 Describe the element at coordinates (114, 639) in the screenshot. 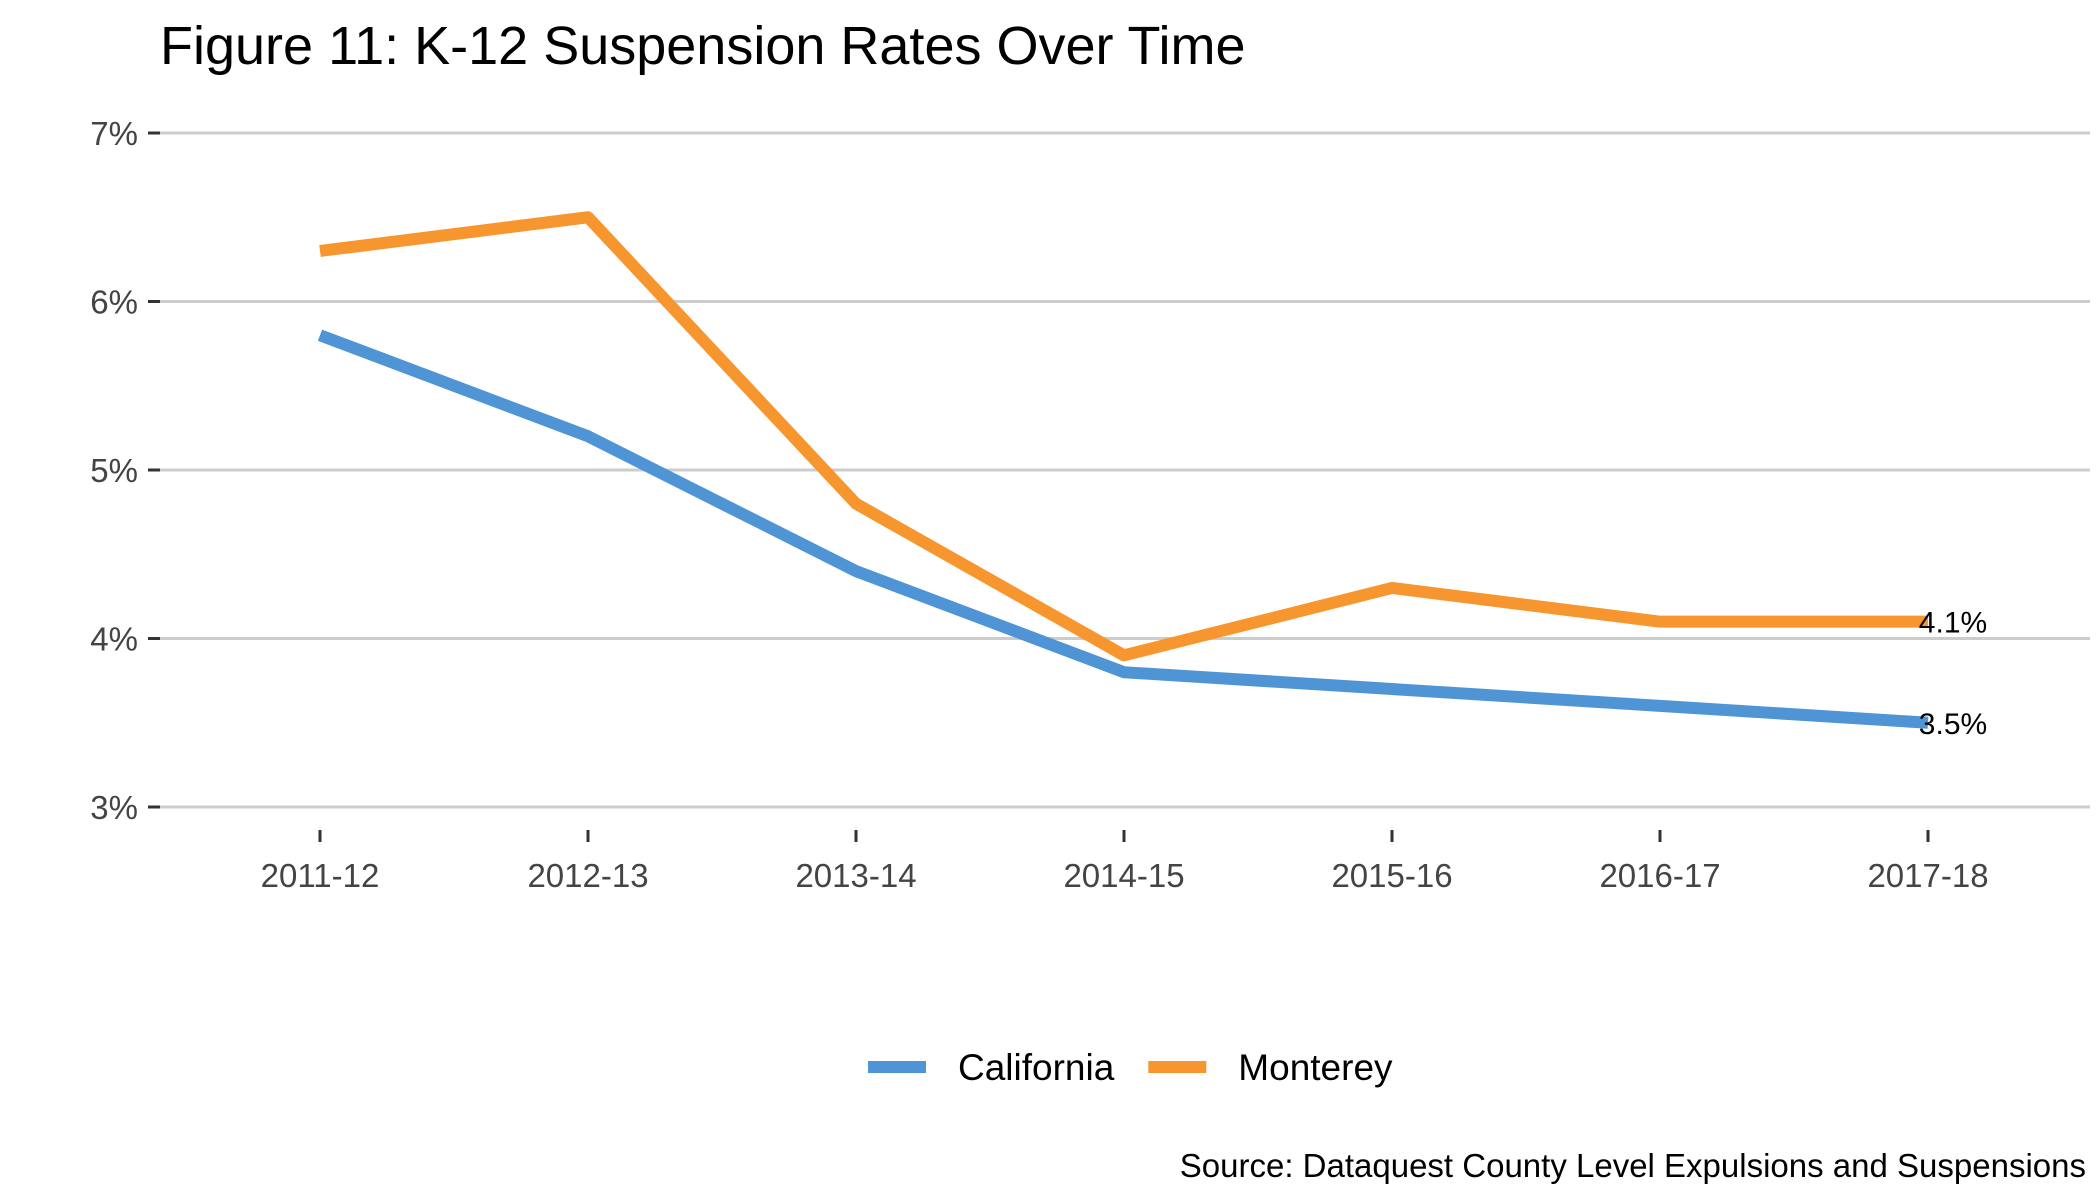

I see `y-tick-label: 4%` at that location.